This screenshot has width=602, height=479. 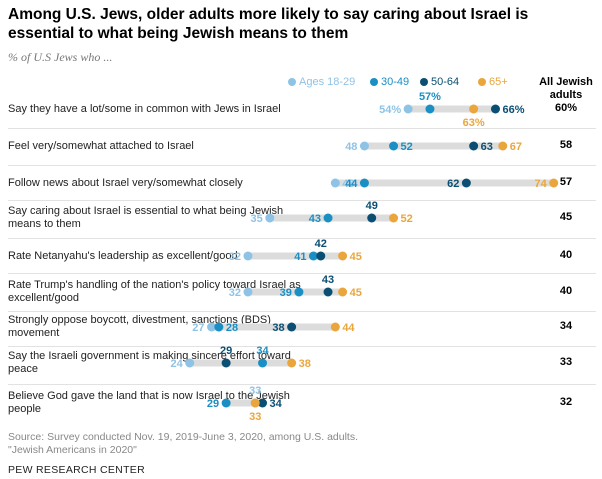 I want to click on value-label-30-49: 57%, so click(x=430, y=97).